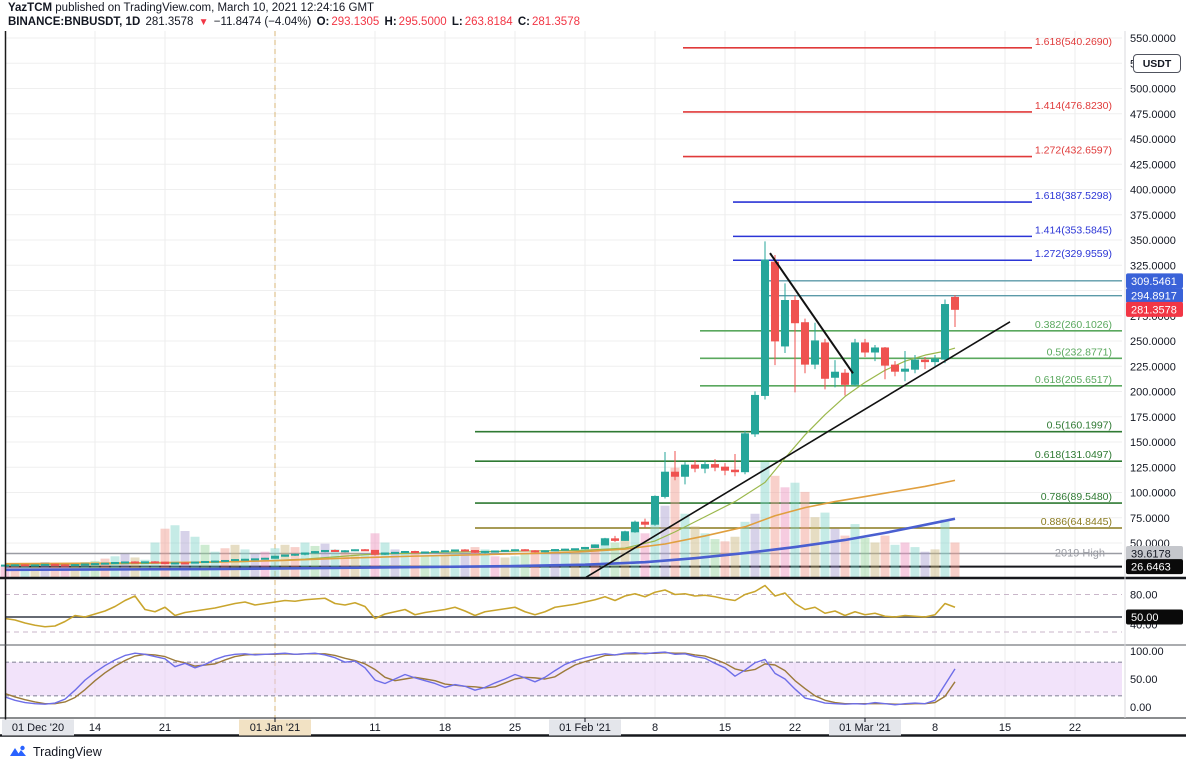  Describe the element at coordinates (1140, 708) in the screenshot. I see `stoch-tick-label: 0.00` at that location.